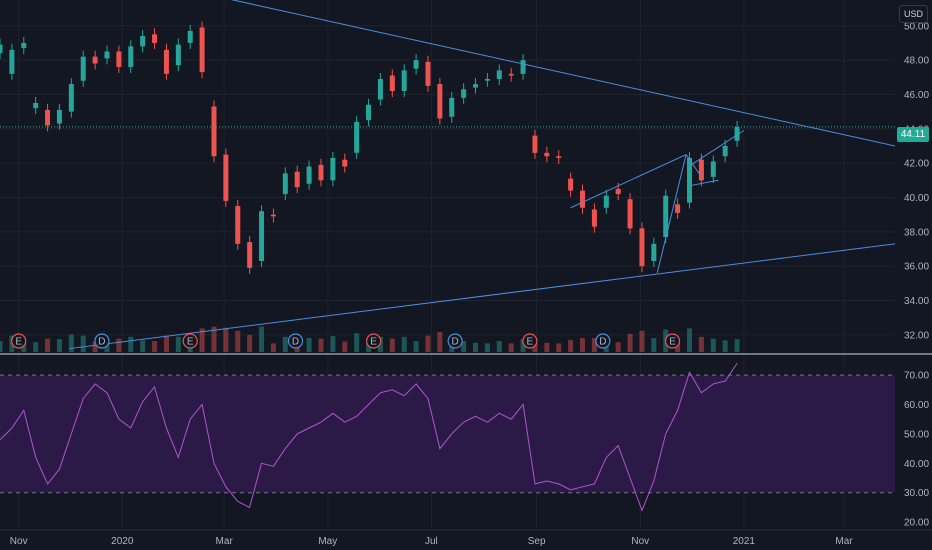  I want to click on time-axis-label: 2021, so click(744, 541).